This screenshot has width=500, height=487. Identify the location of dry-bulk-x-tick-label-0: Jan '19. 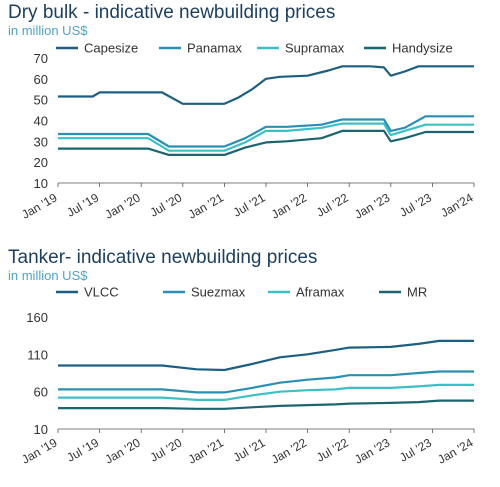
(39, 205).